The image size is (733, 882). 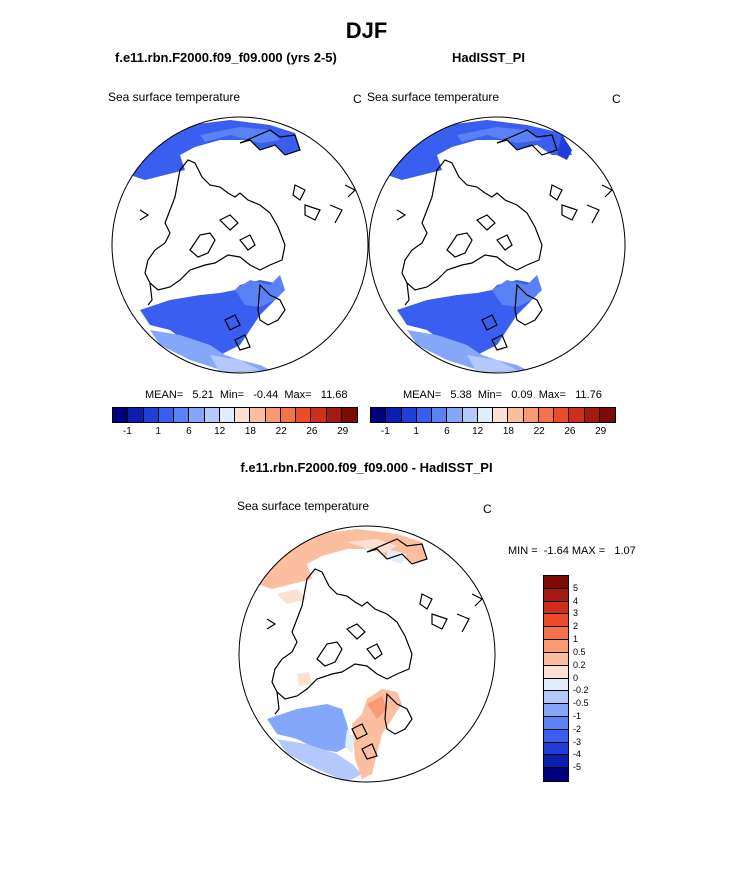 What do you see at coordinates (433, 97) in the screenshot?
I see `obs-variable-label: Sea surface temperature` at bounding box center [433, 97].